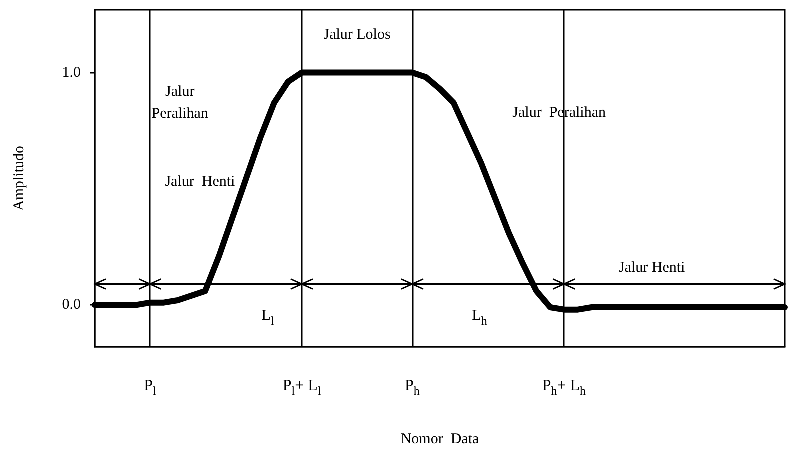 The height and width of the screenshot is (464, 788). I want to click on y-axis-title: Amplitudo, so click(20, 179).